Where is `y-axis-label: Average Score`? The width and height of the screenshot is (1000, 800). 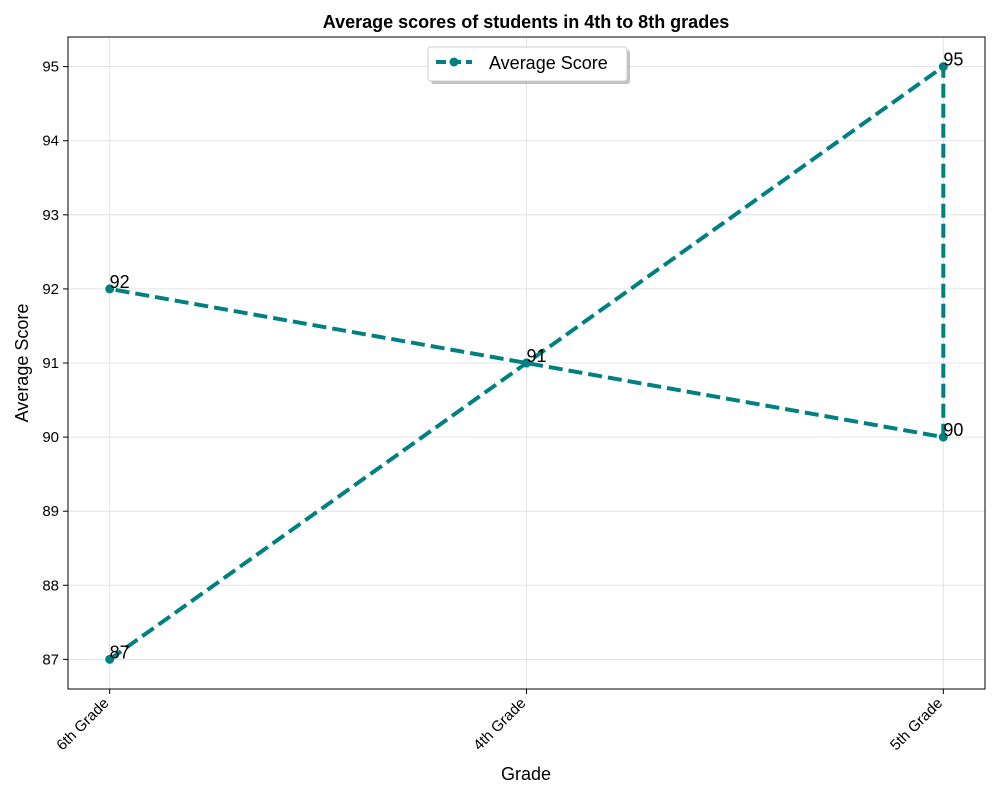 y-axis-label: Average Score is located at coordinates (22, 363).